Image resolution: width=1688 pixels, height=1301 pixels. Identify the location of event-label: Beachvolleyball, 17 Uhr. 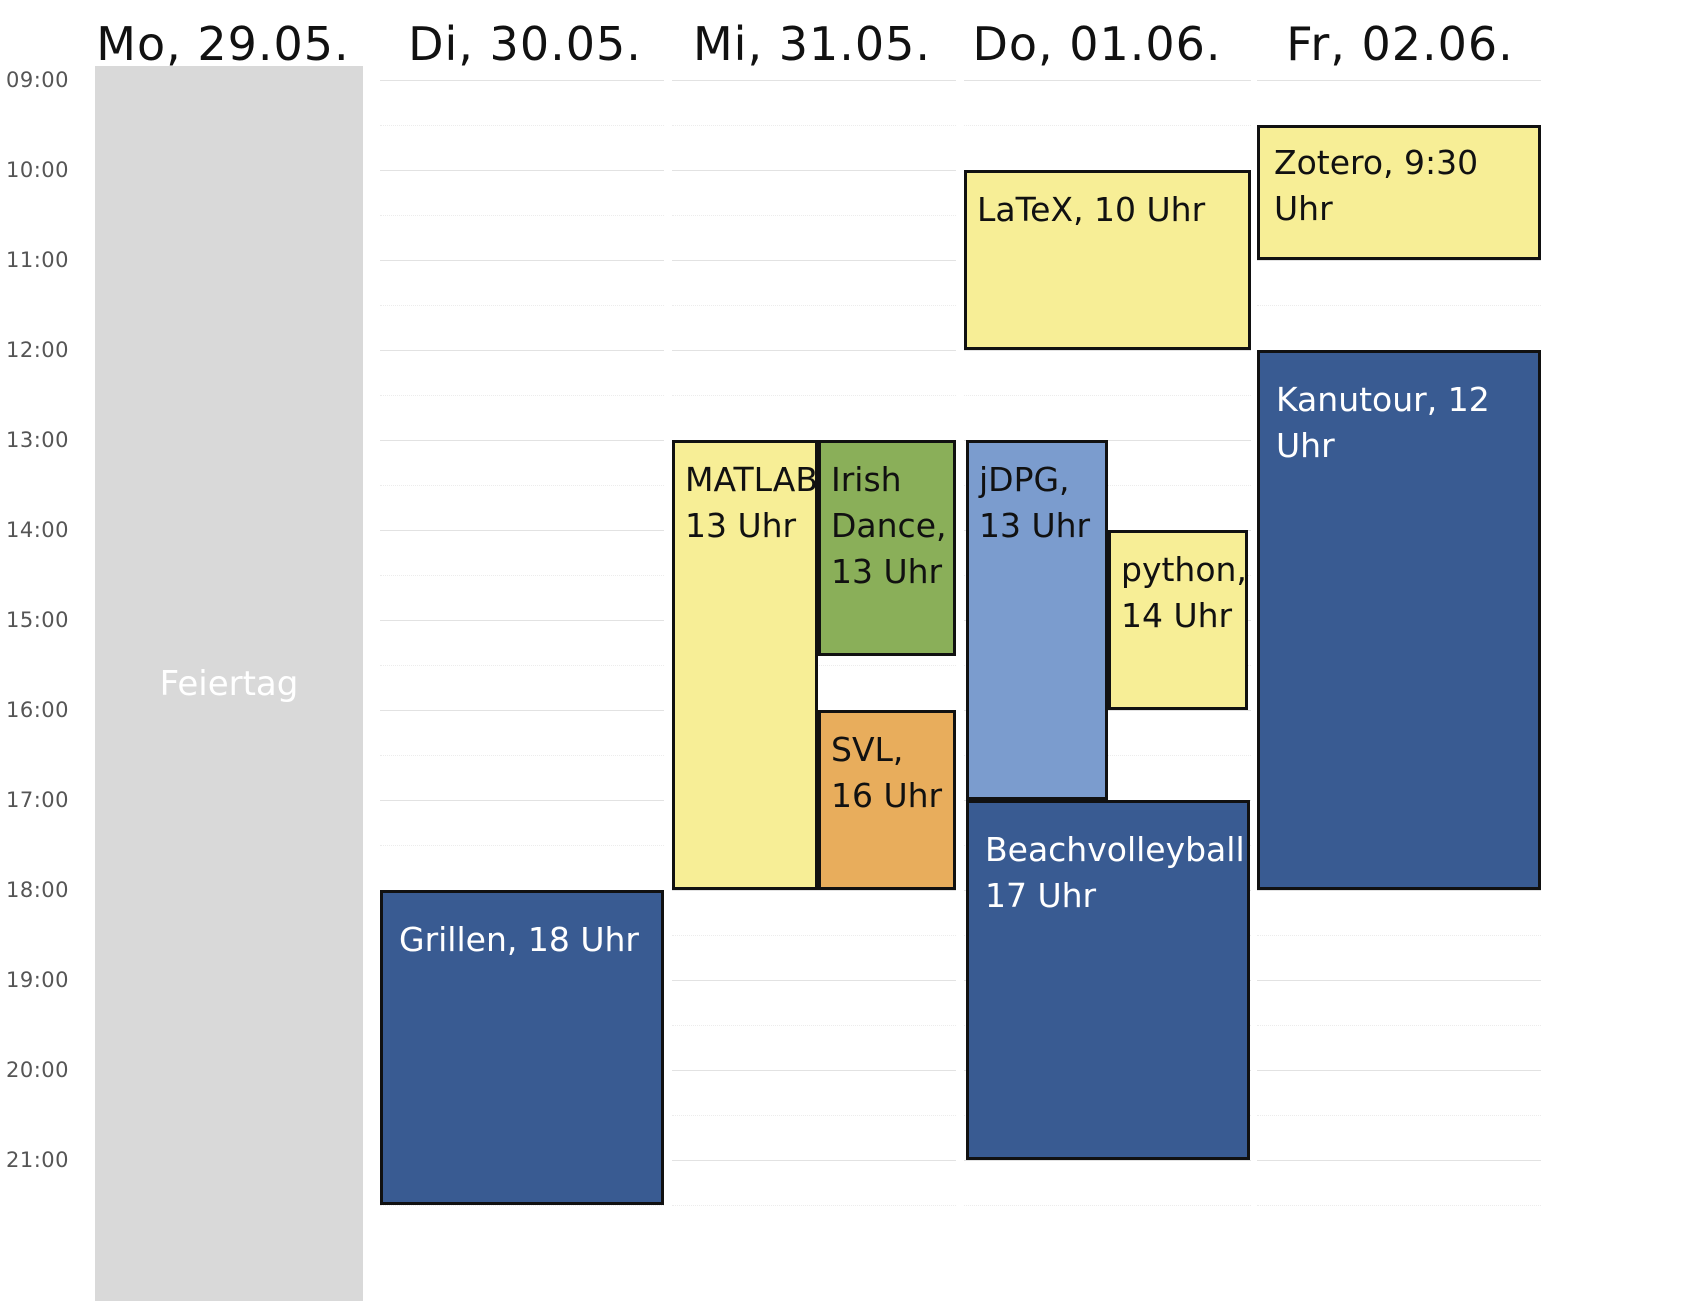
(1117, 872).